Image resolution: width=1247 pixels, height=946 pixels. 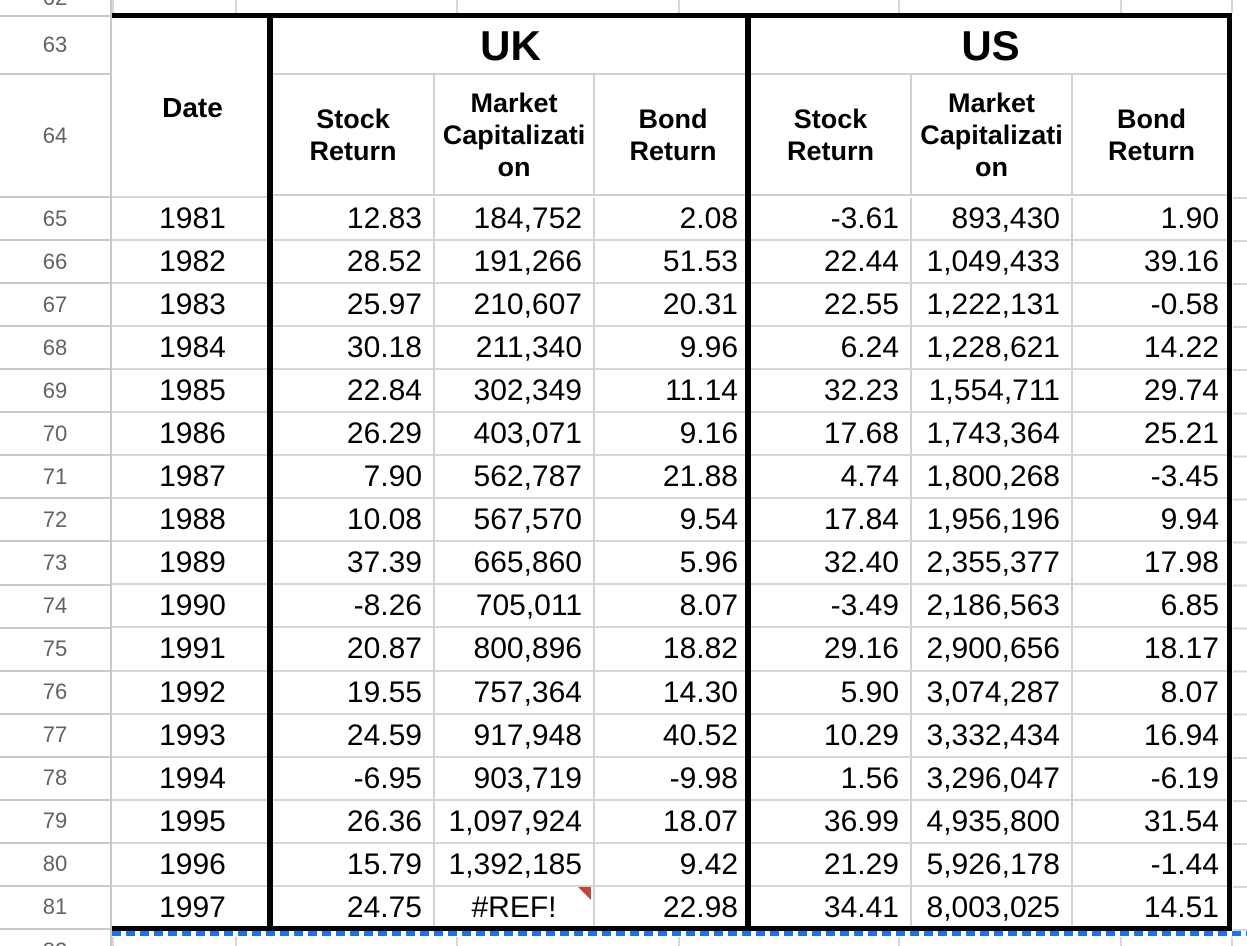 I want to click on cell-uk-stock-return: 30.18, so click(x=354, y=349).